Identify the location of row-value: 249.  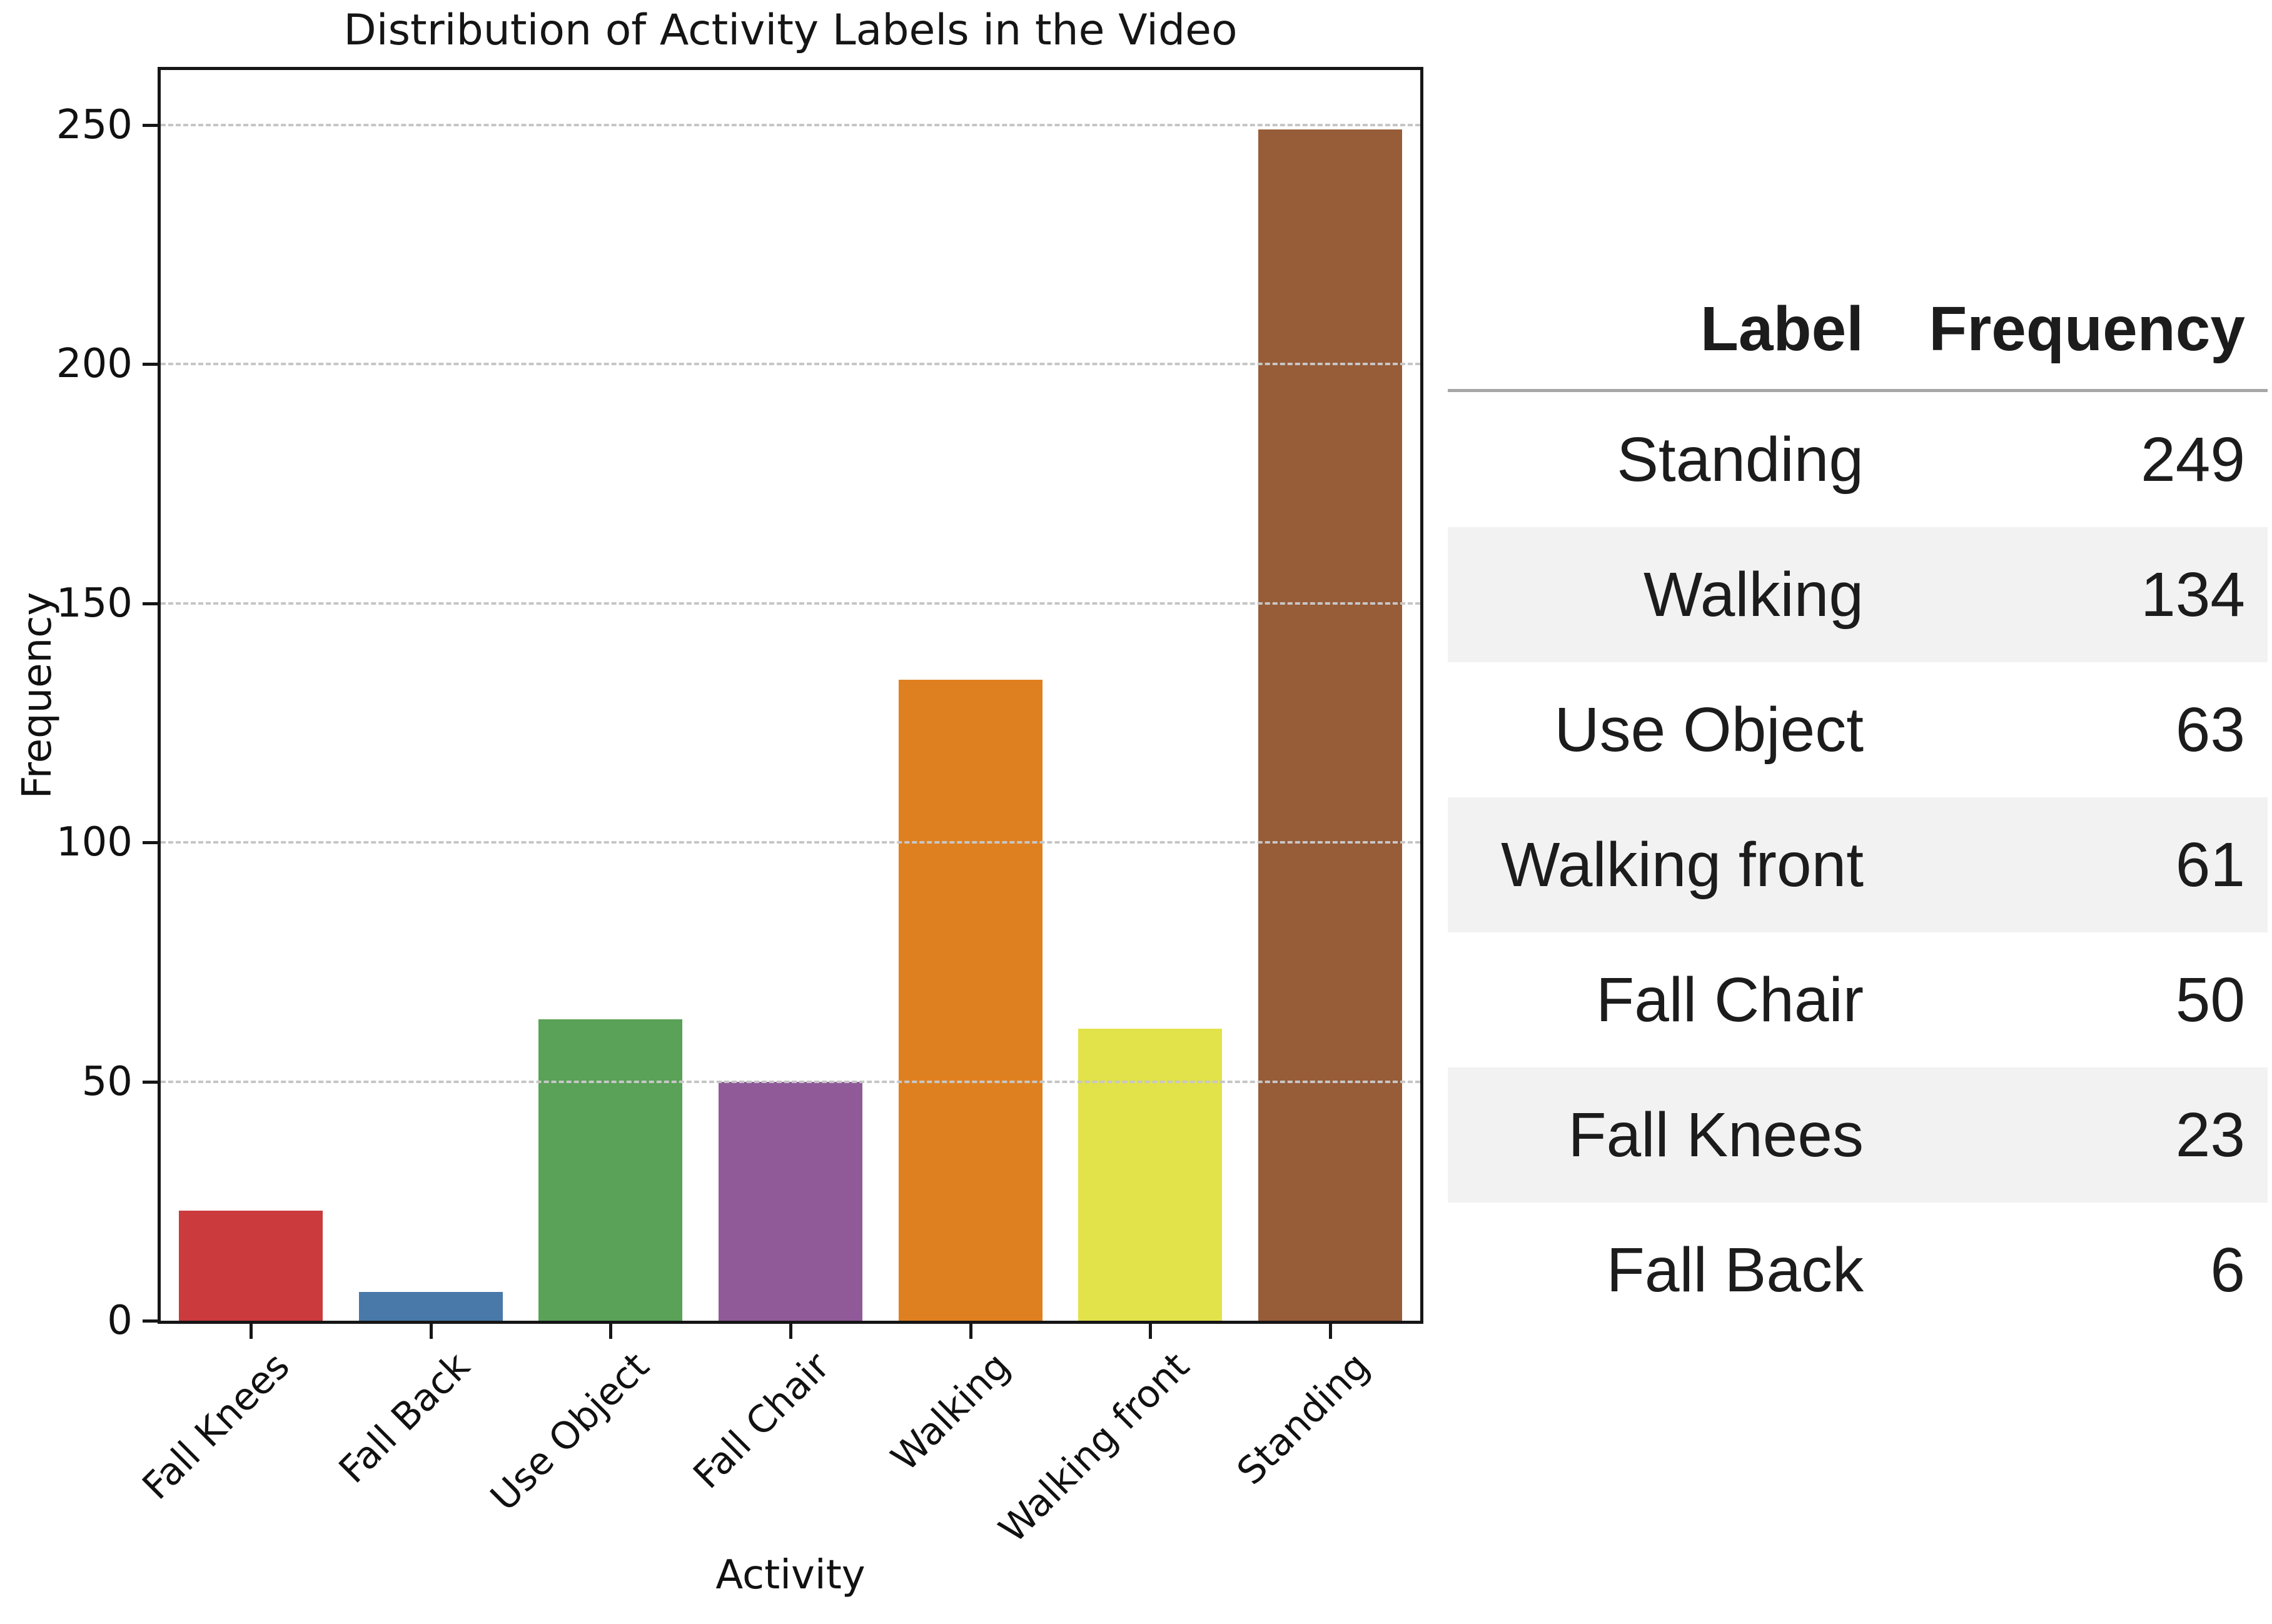
(2193, 459).